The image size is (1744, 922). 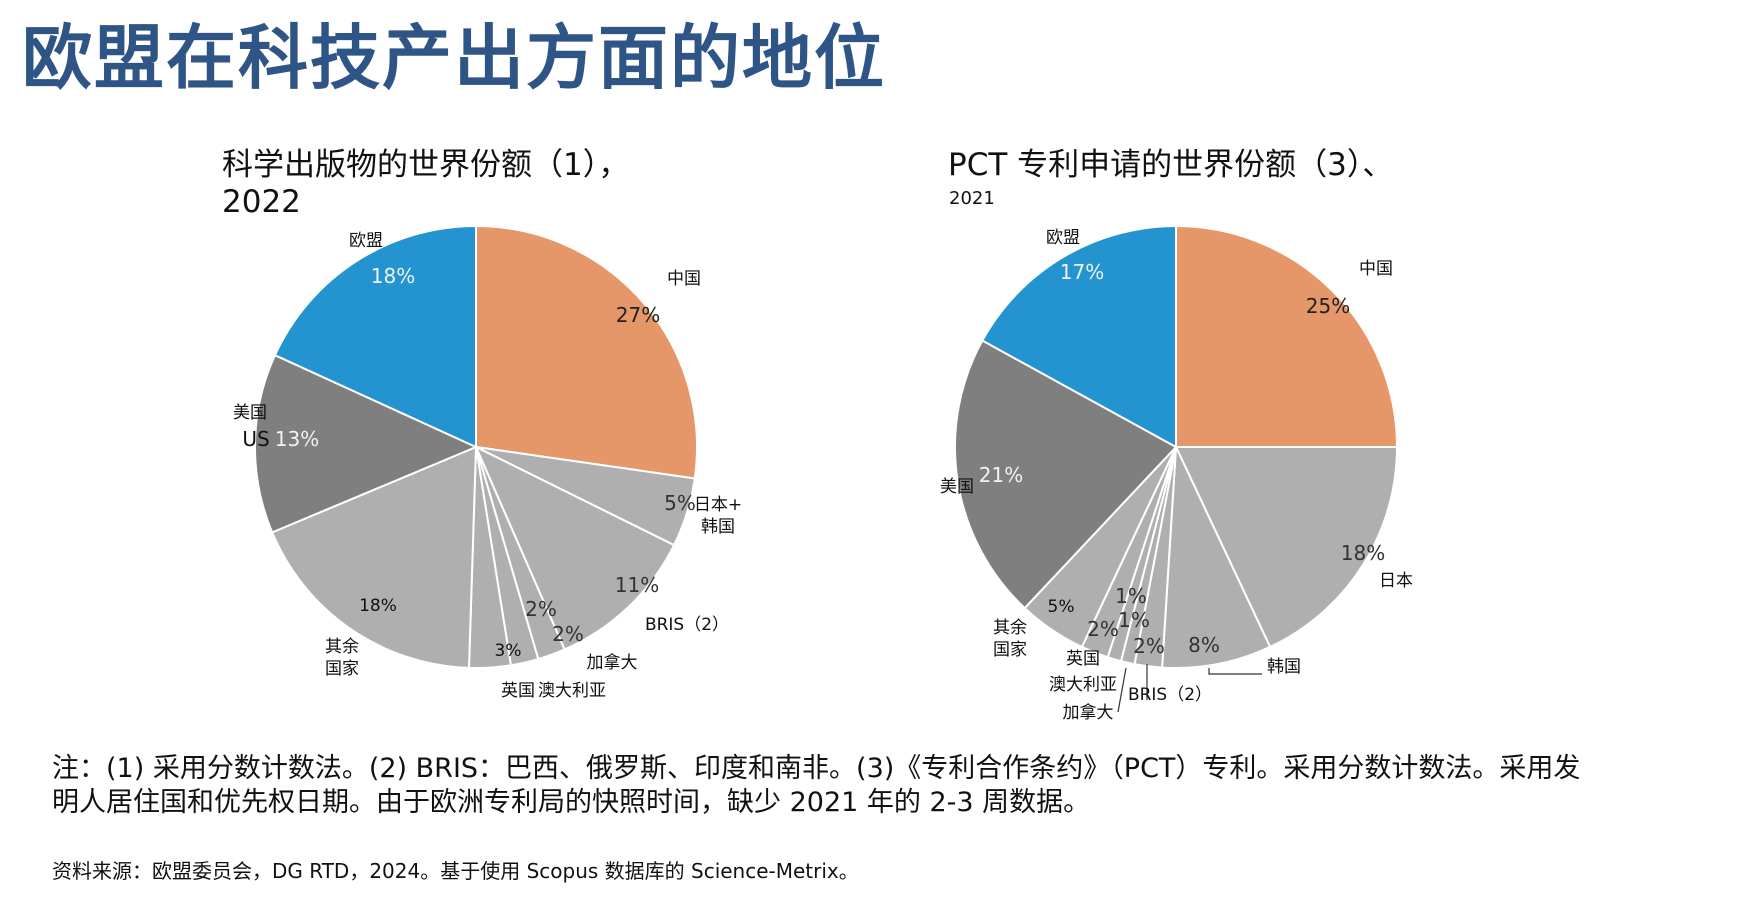 What do you see at coordinates (638, 315) in the screenshot?
I see `value-label-china: 27%` at bounding box center [638, 315].